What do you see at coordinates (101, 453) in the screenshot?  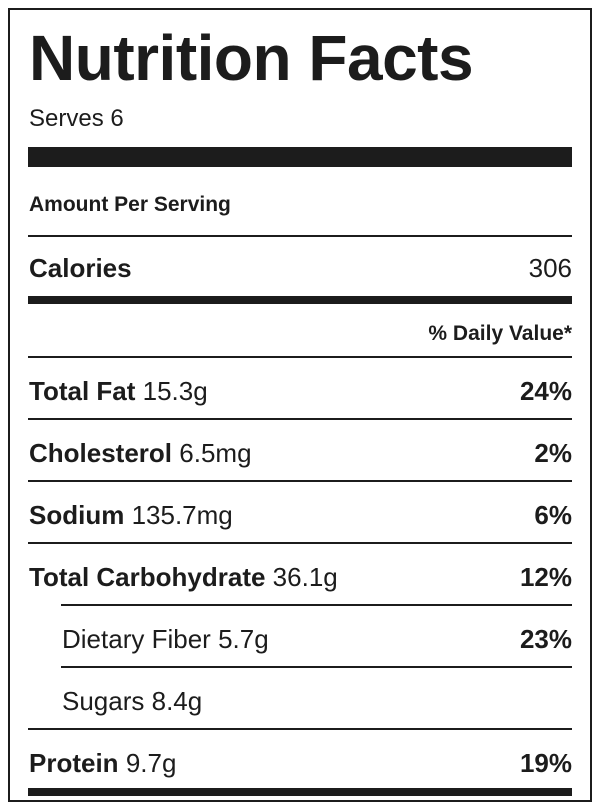 I see `nutrient-name: Cholesterol` at bounding box center [101, 453].